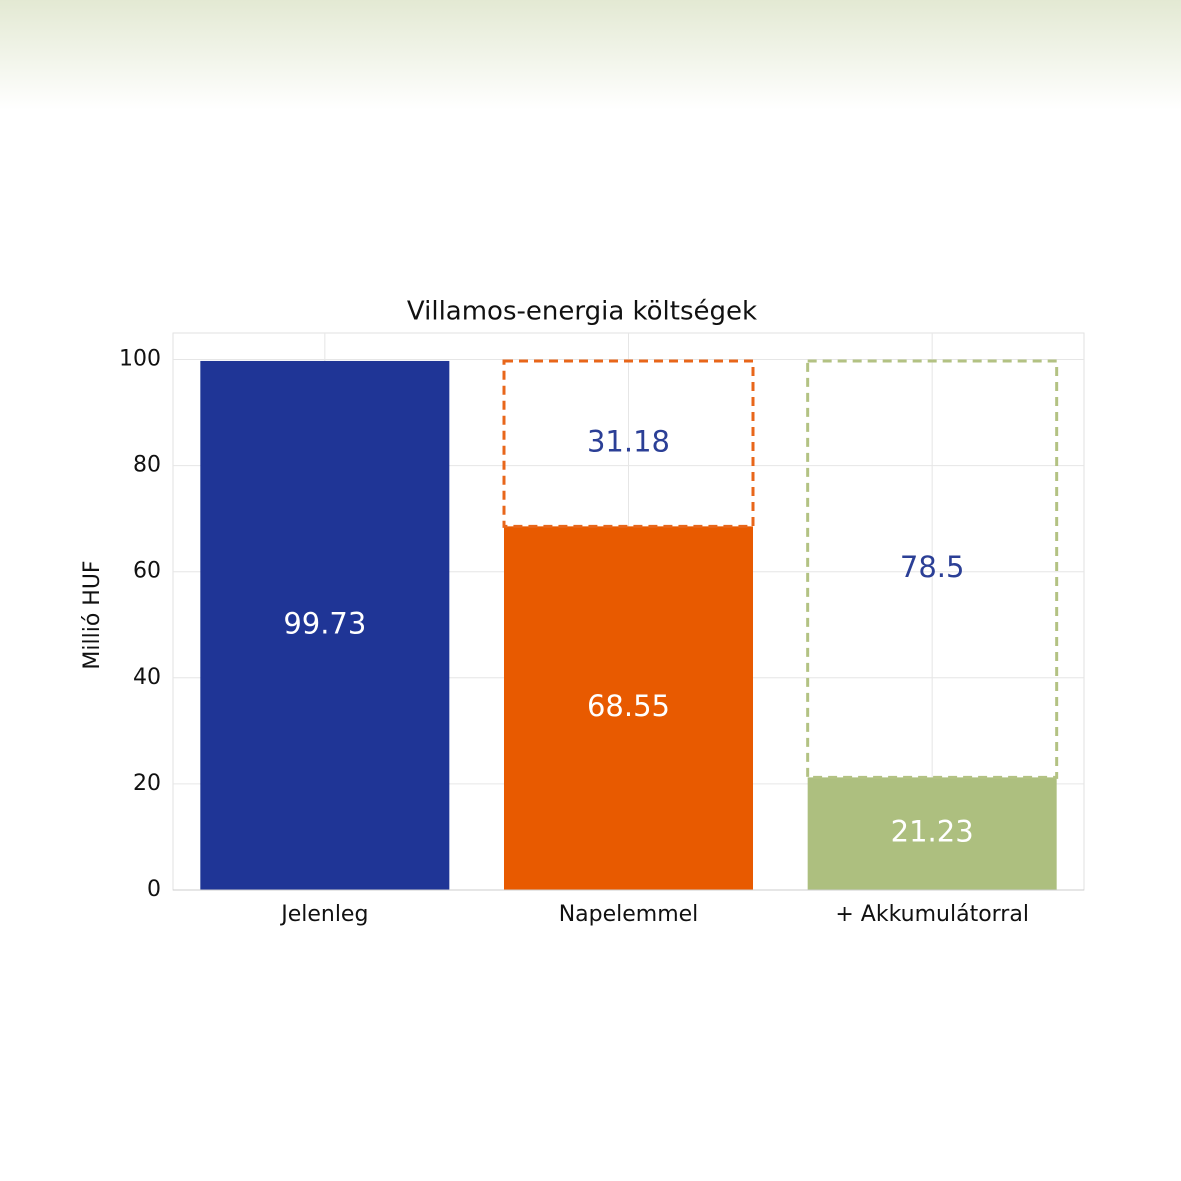 The width and height of the screenshot is (1181, 1181). I want to click on data-label: 68.55, so click(628, 706).